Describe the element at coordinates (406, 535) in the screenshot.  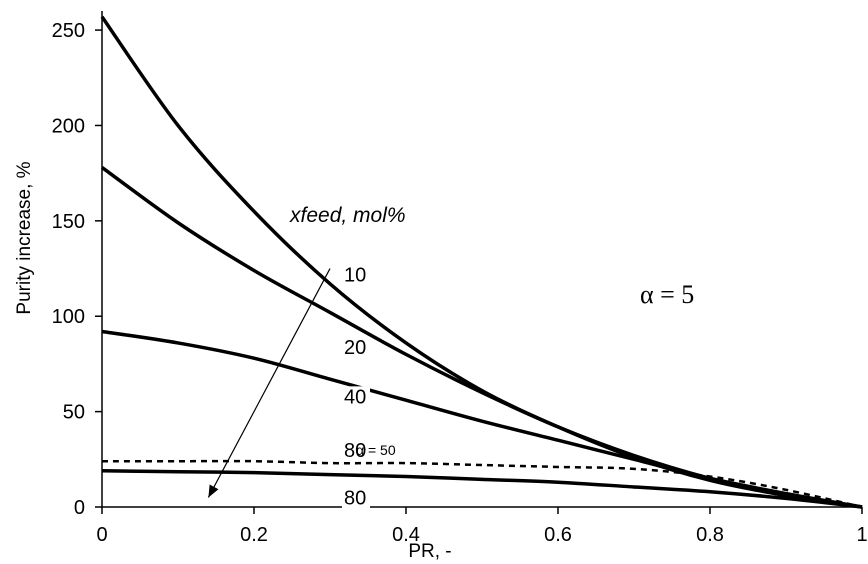
I see `x-tick-label: 0.4` at that location.